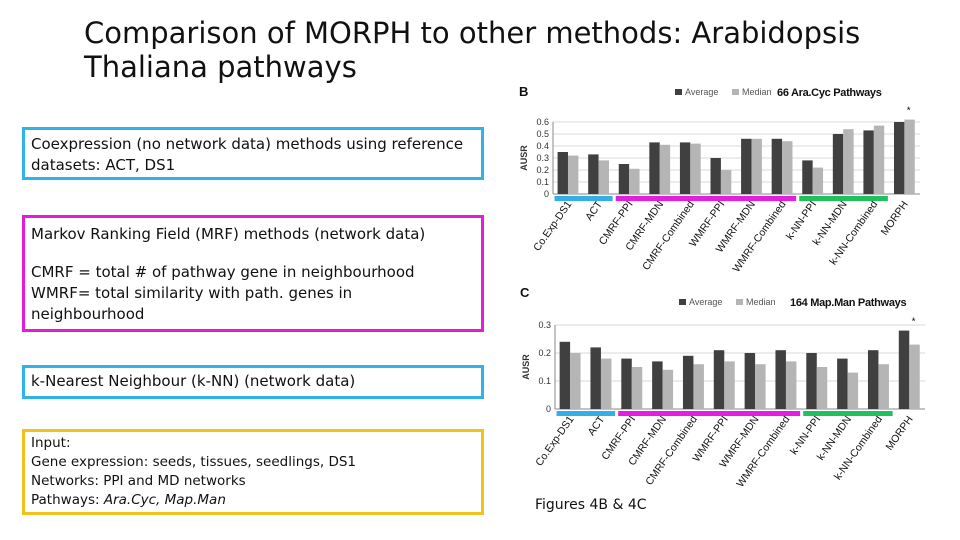  What do you see at coordinates (138, 481) in the screenshot?
I see `input-networks: Networks: PPI and MD networks` at bounding box center [138, 481].